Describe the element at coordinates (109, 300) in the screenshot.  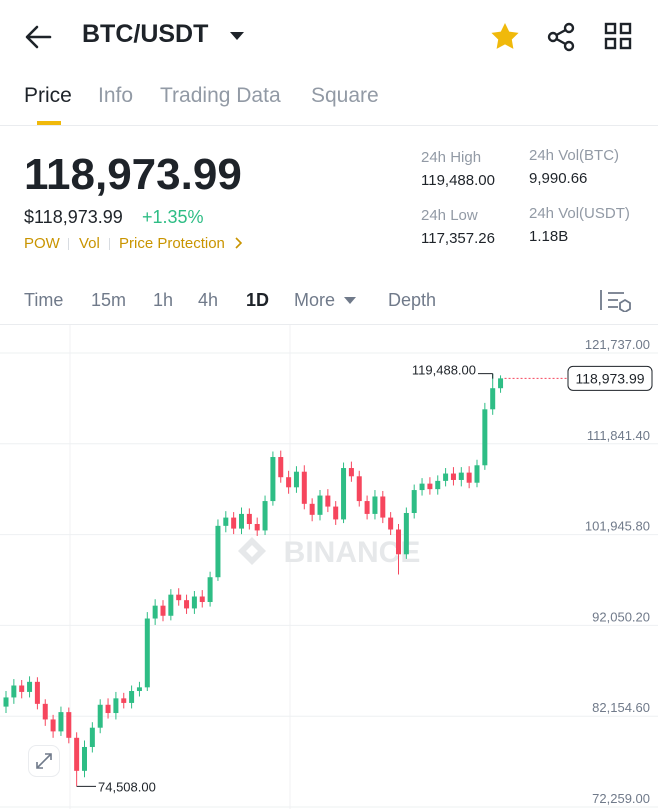
I see `interval: 15m` at that location.